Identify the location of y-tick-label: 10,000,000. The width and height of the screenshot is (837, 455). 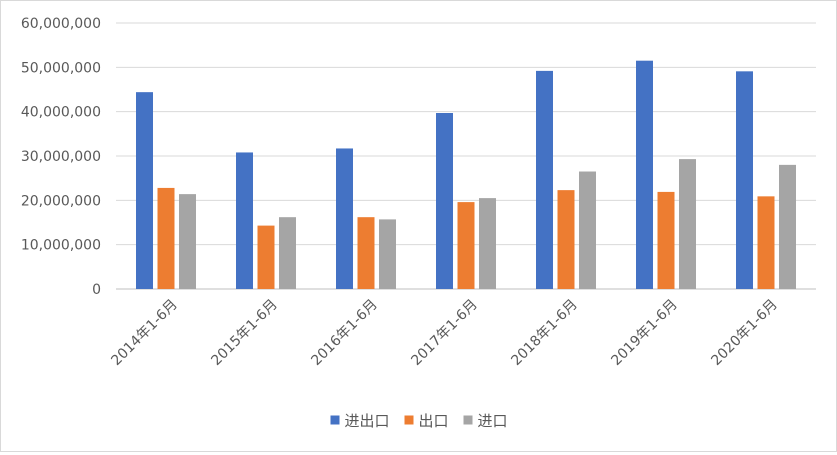
(61, 246).